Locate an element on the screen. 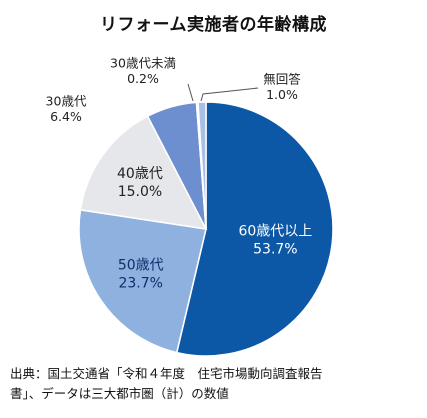  slice-5-leader-line is located at coordinates (229, 94).